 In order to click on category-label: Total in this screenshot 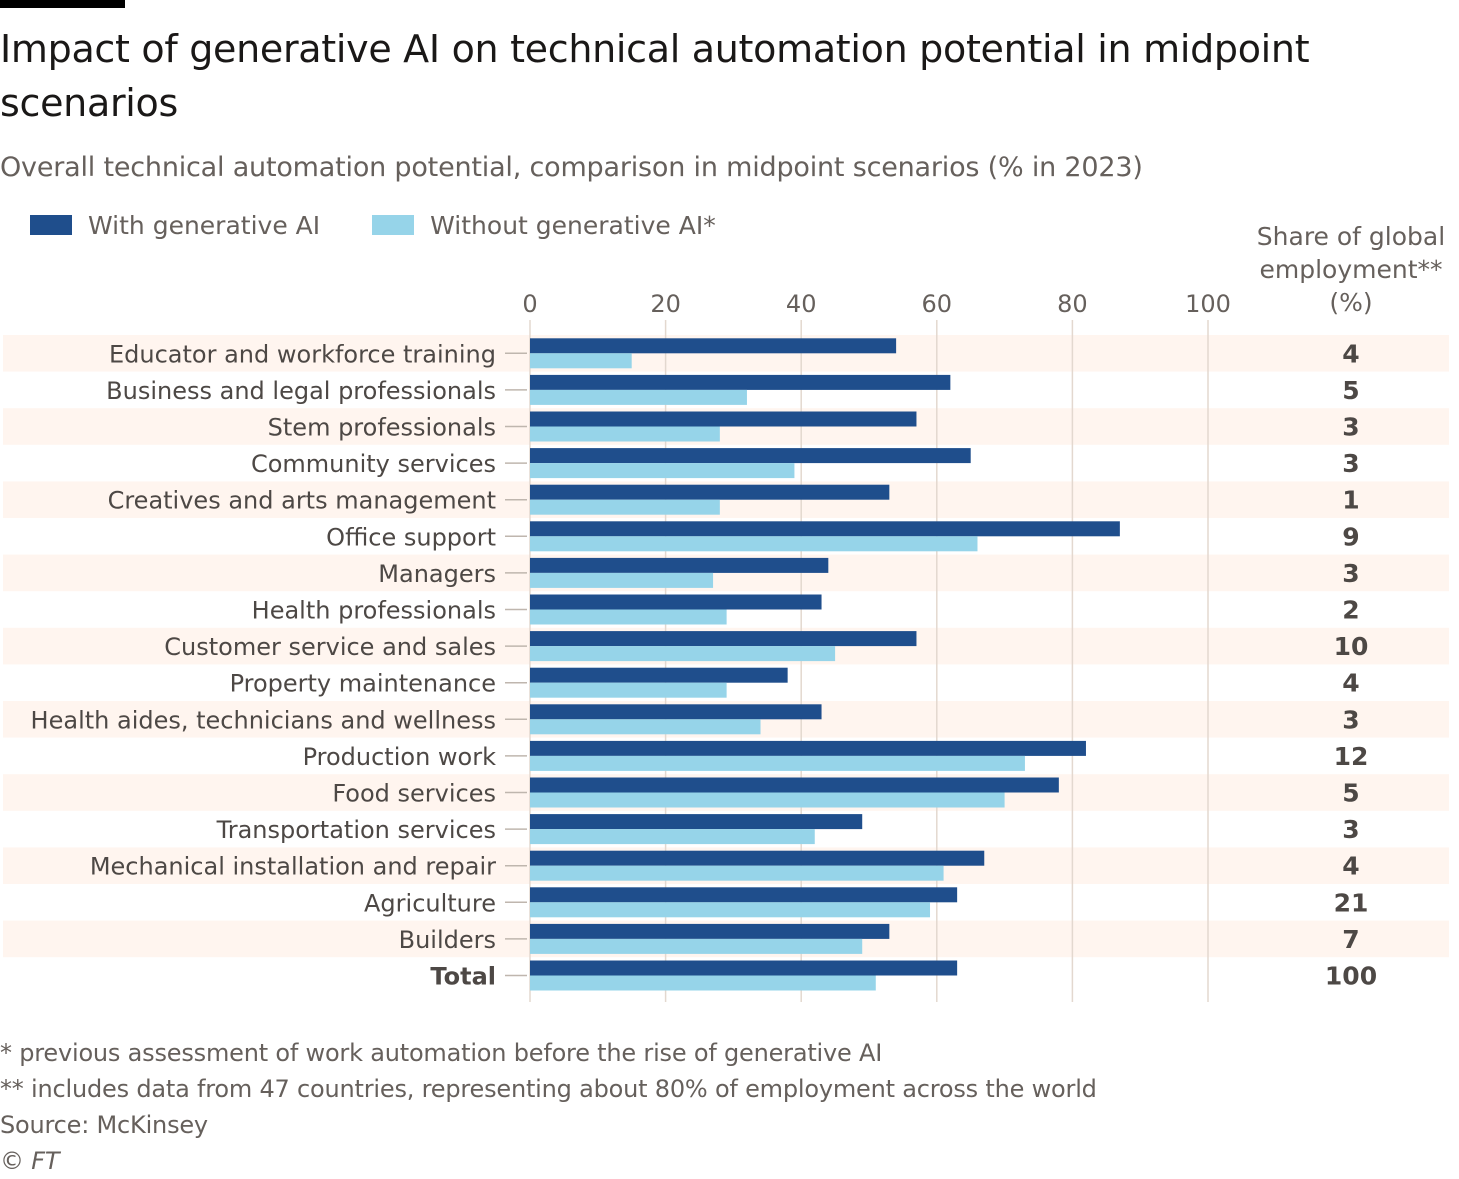, I will do `click(463, 977)`.